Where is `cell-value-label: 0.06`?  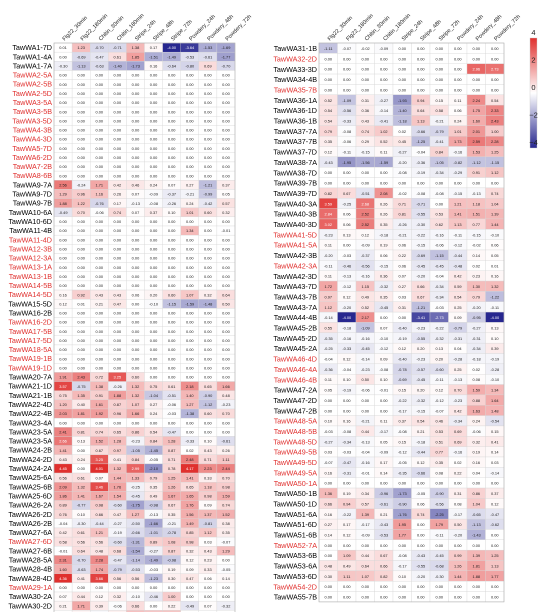
cell-value-label: 0.06 is located at coordinates (421, 503).